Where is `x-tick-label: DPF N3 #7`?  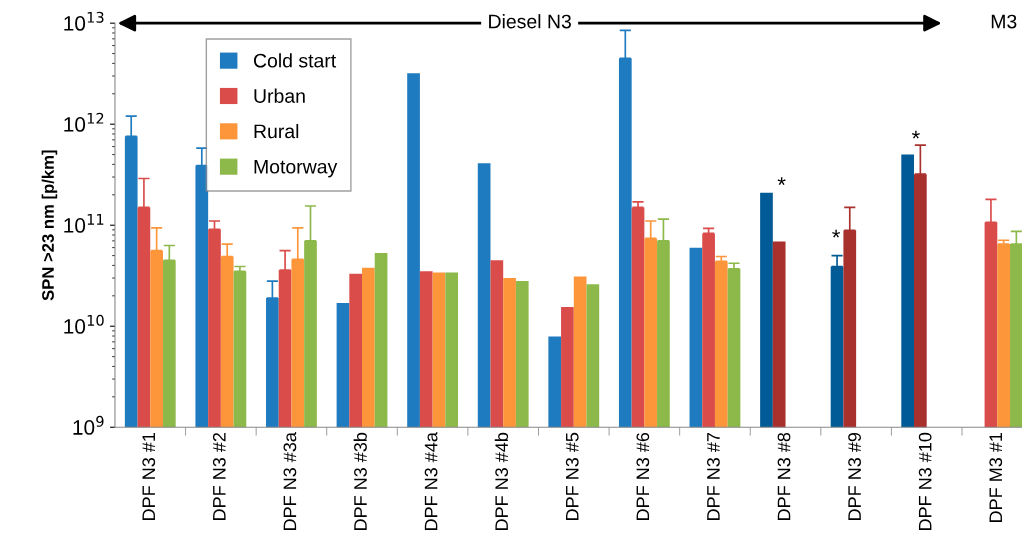
x-tick-label: DPF N3 #7 is located at coordinates (713, 476).